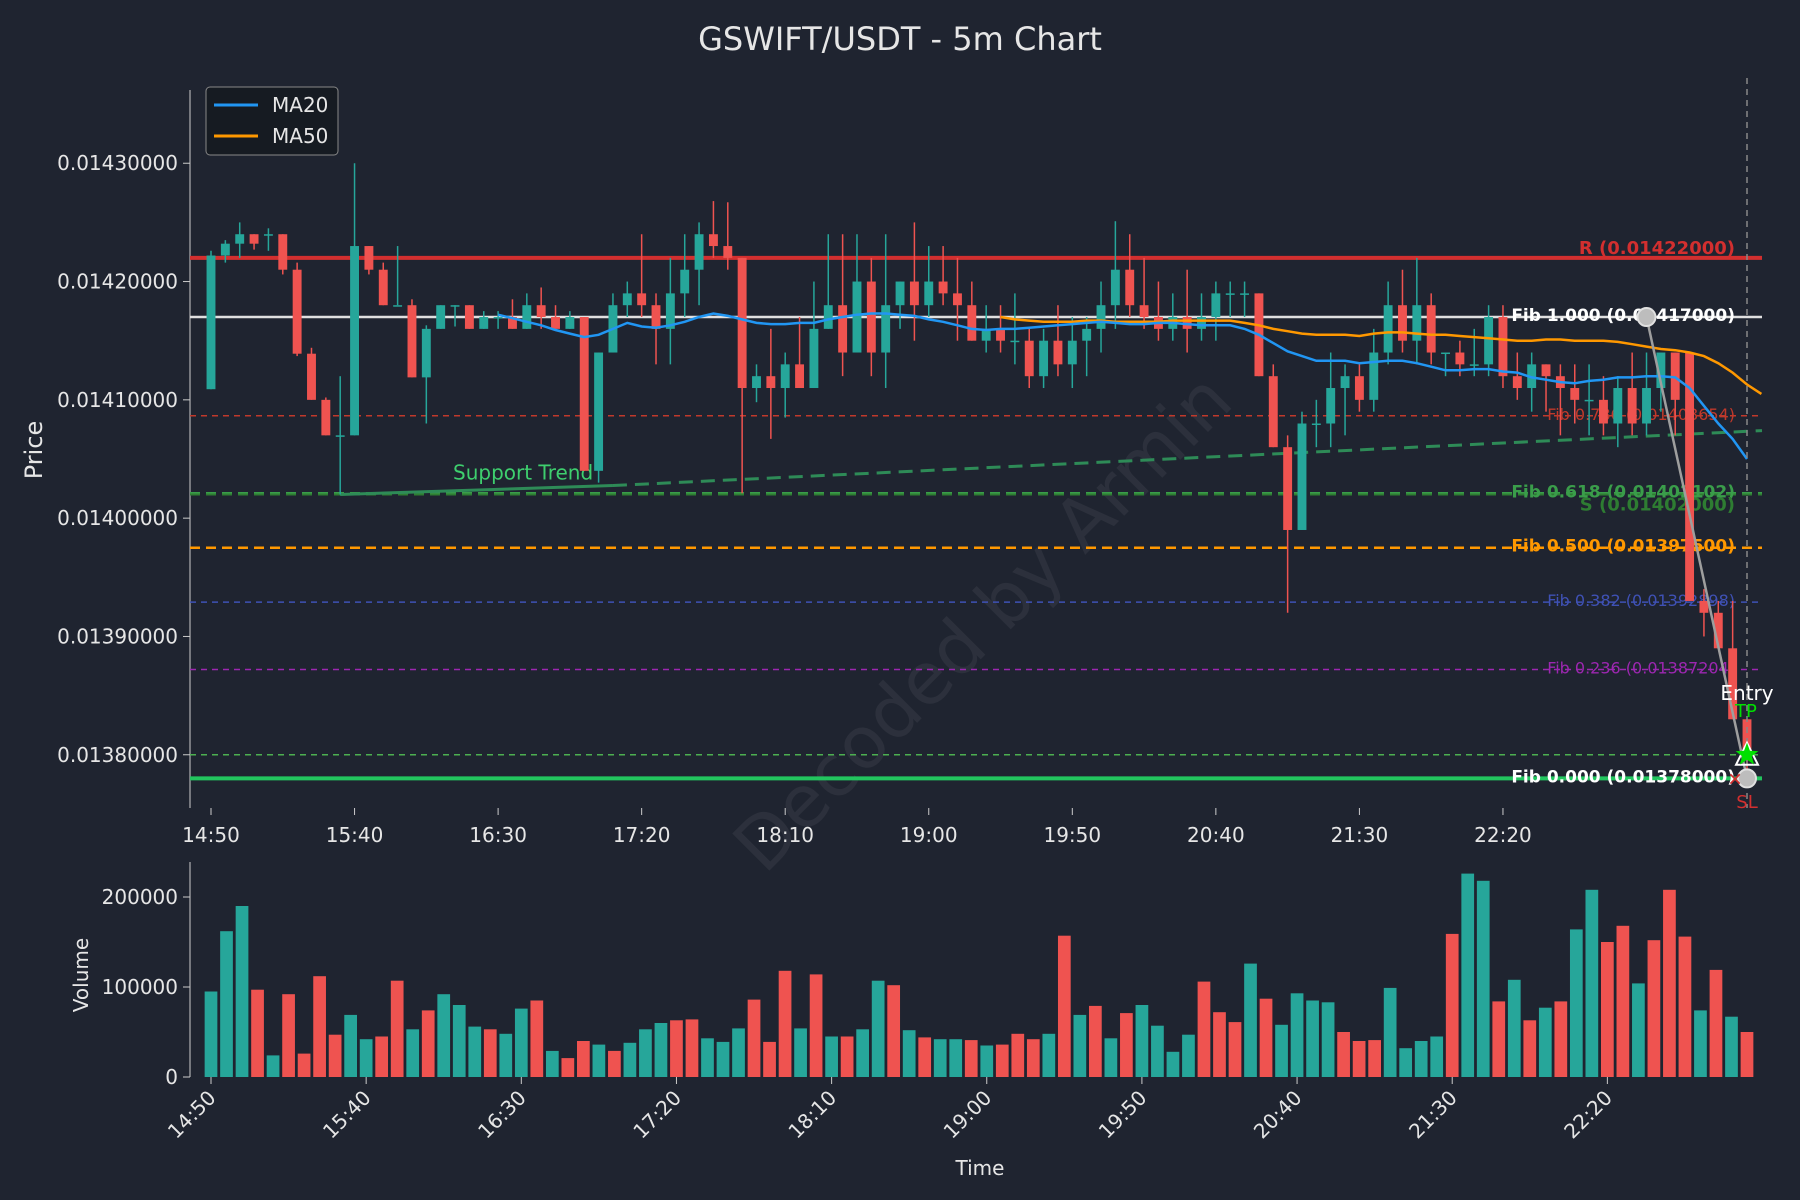  I want to click on moving-averages, so click(1130, 386).